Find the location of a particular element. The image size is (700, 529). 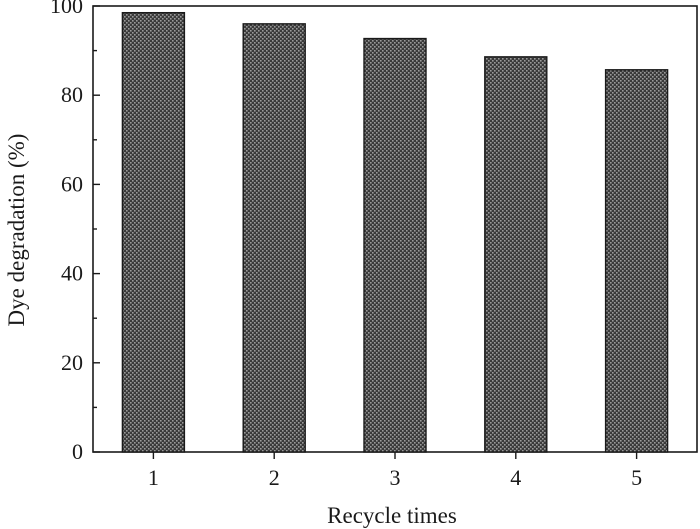

x-tick-label: 5 is located at coordinates (636, 477).